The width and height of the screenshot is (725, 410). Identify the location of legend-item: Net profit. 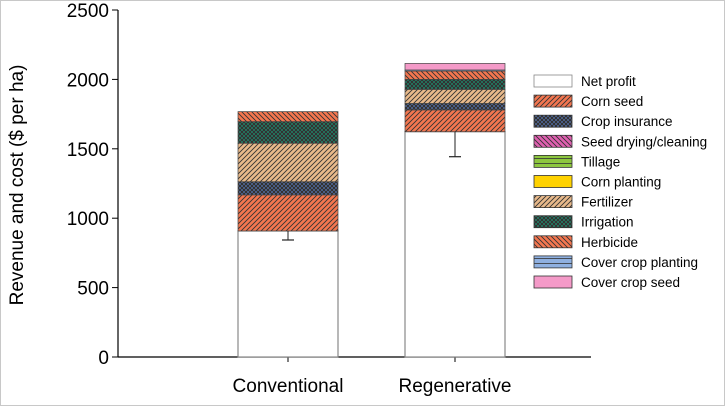
(584, 81).